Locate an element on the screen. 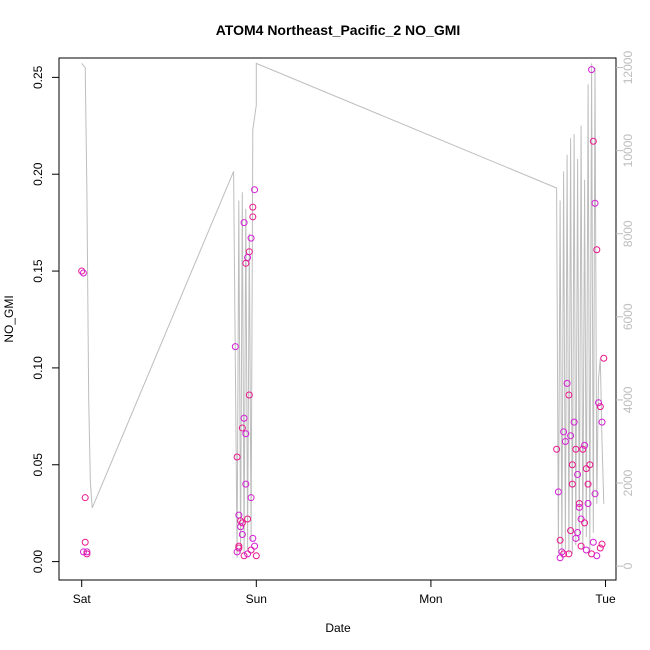 The image size is (650, 650). y-right-tick-label-0: 0 is located at coordinates (628, 565).